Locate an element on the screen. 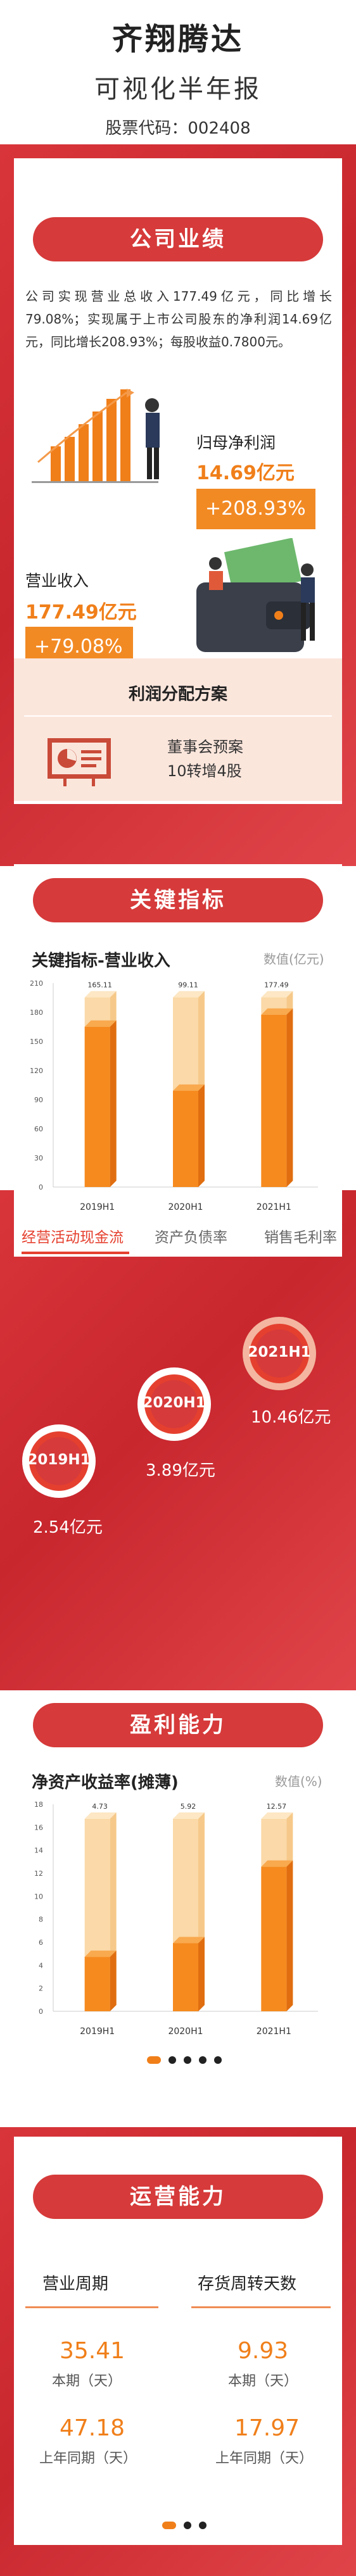 The image size is (356, 2576). operations-carousel-dots is located at coordinates (184, 2526).